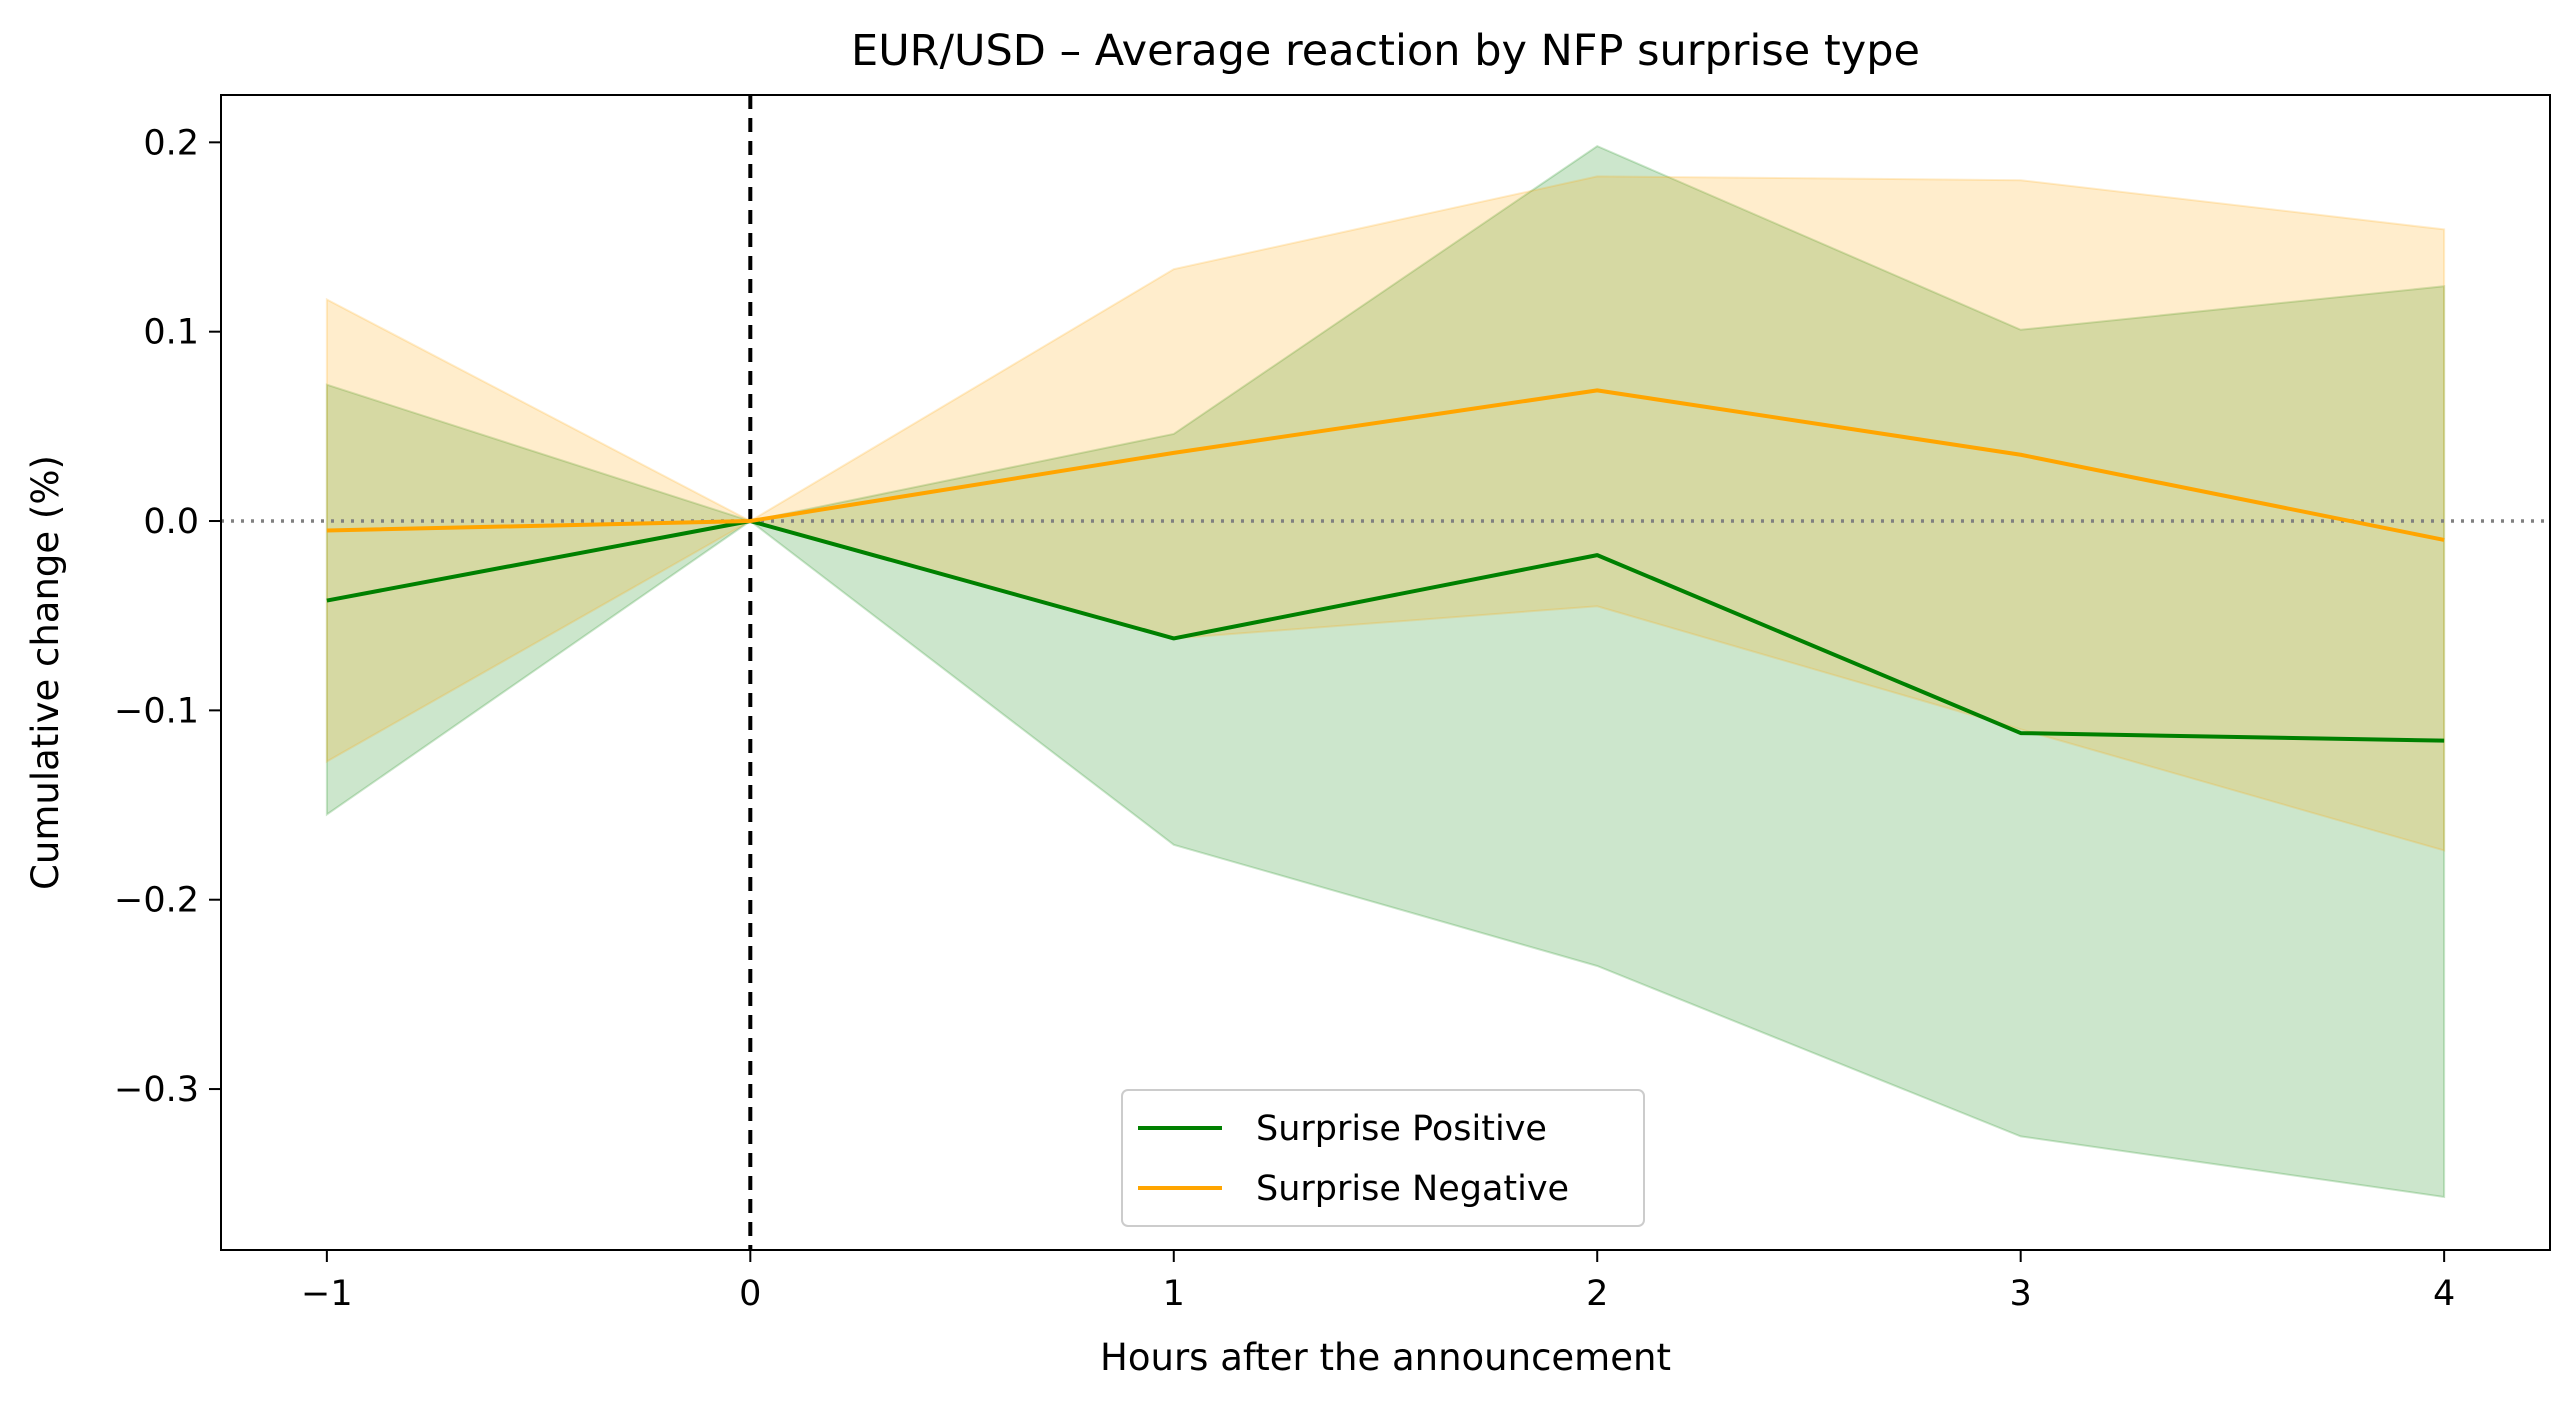 The image size is (2574, 1407). I want to click on x-tick-label: 1, so click(1174, 1294).